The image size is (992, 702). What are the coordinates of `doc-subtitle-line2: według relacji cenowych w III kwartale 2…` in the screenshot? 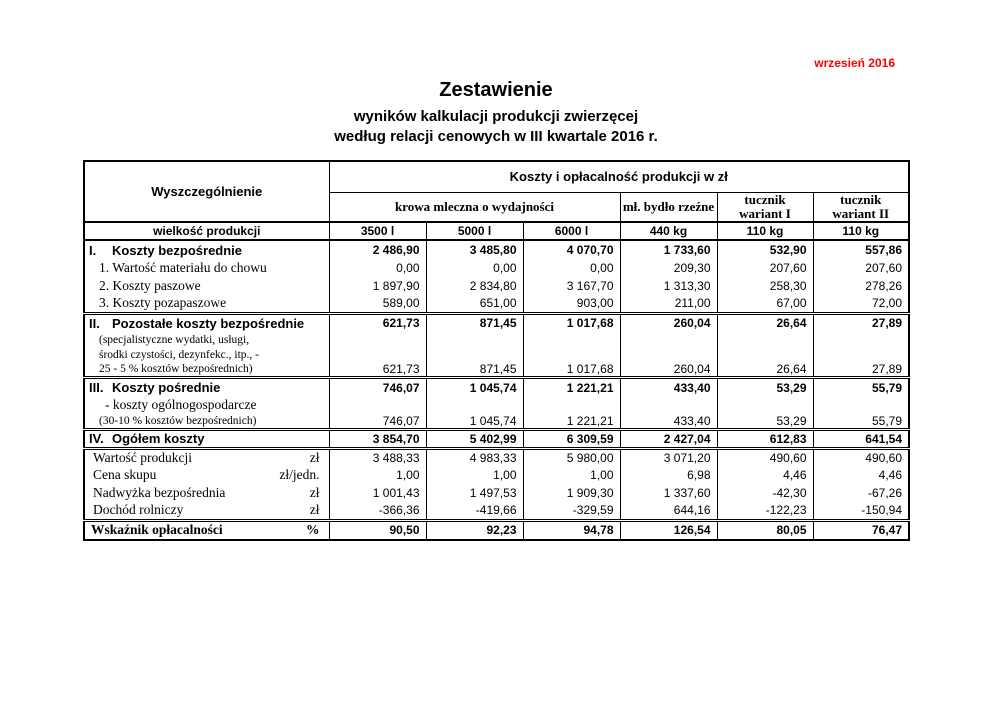 It's located at (496, 136).